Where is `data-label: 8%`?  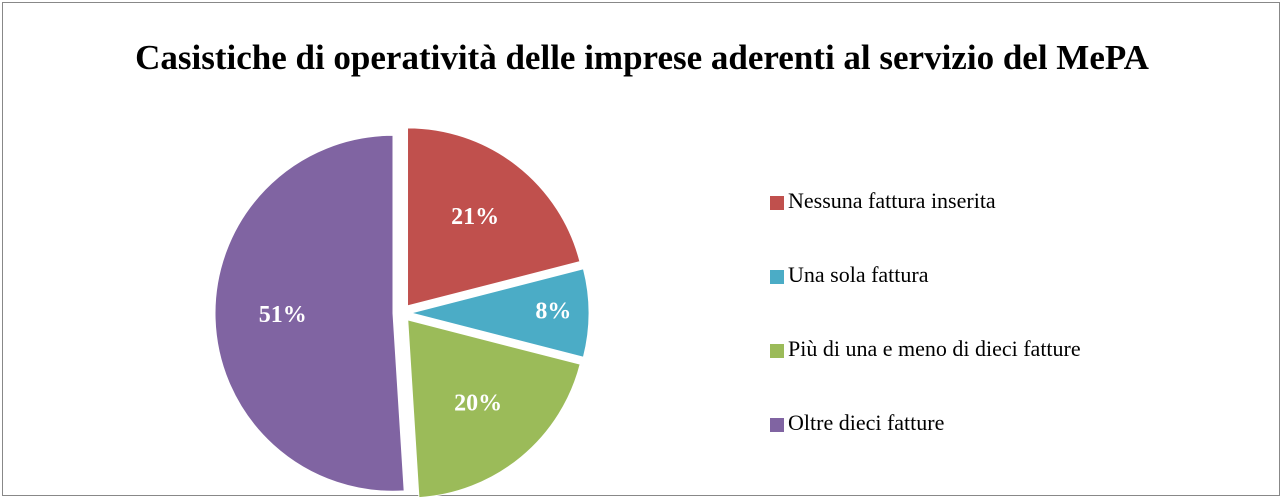 data-label: 8% is located at coordinates (553, 312).